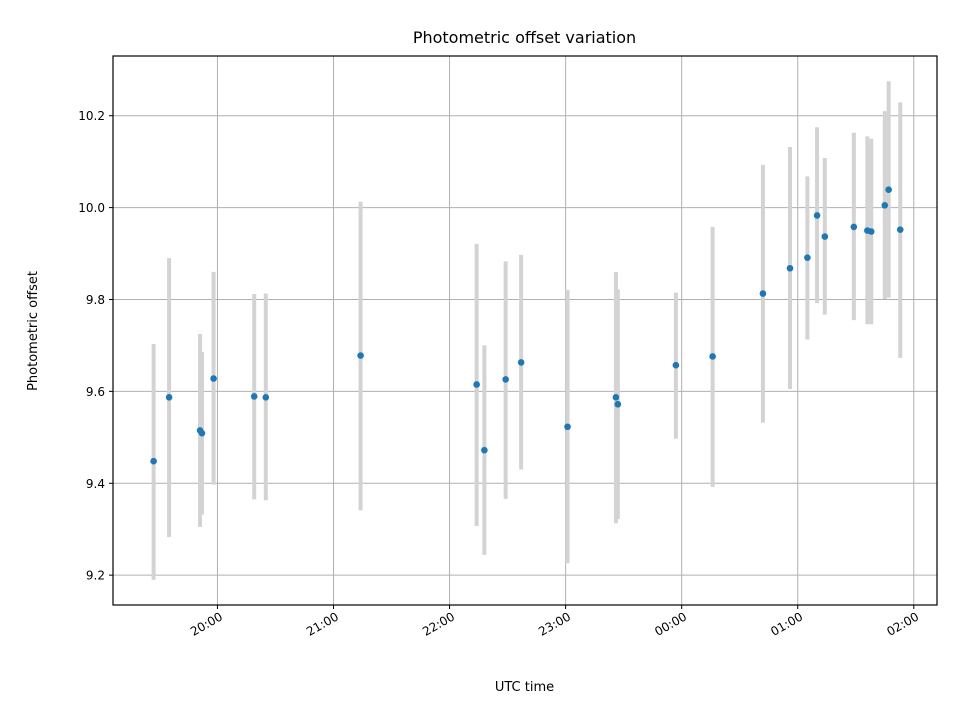 The image size is (960, 720). Describe the element at coordinates (95, 300) in the screenshot. I see `y-tick-label: 9.8` at that location.